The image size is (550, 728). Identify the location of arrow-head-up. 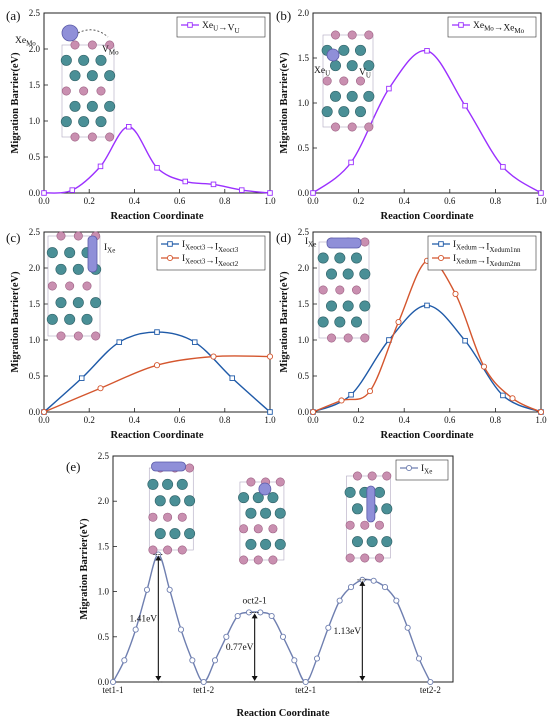
(254, 616).